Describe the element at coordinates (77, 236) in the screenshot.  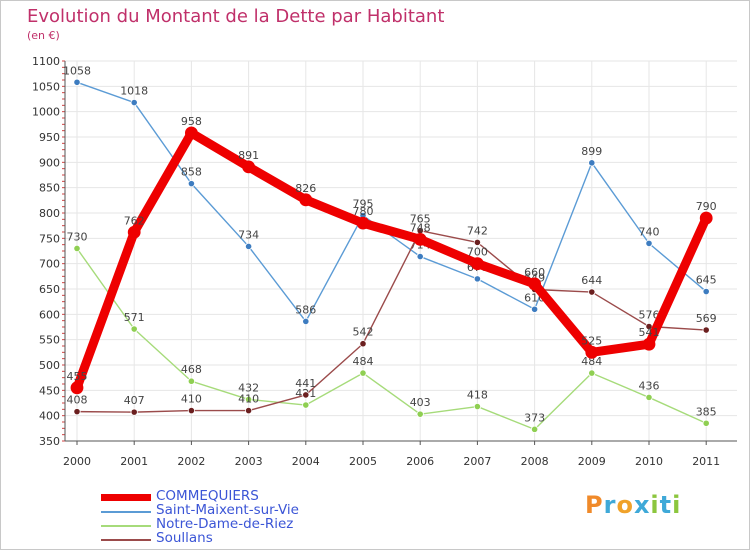
I see `data-label: 730` at that location.